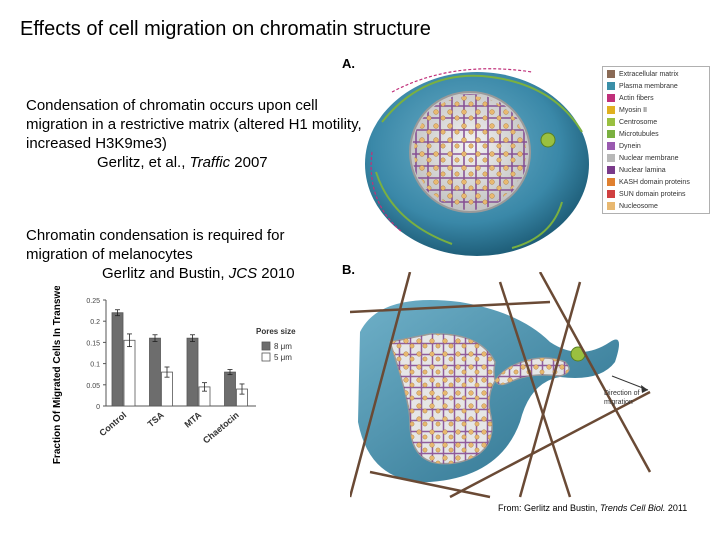 This screenshot has width=720, height=540. What do you see at coordinates (112, 424) in the screenshot?
I see `x-tick-label: Control` at bounding box center [112, 424].